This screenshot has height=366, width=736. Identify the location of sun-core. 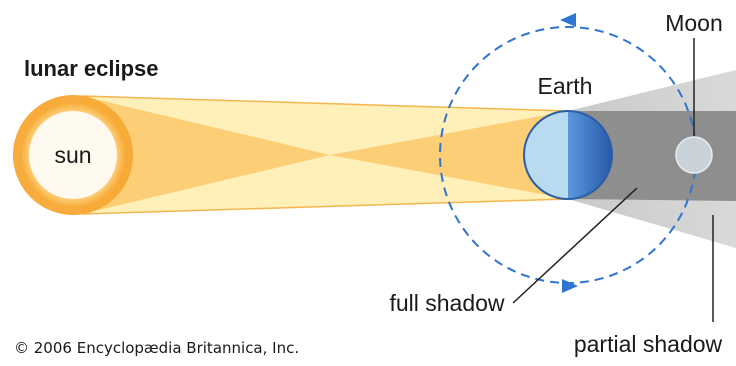
(73, 155).